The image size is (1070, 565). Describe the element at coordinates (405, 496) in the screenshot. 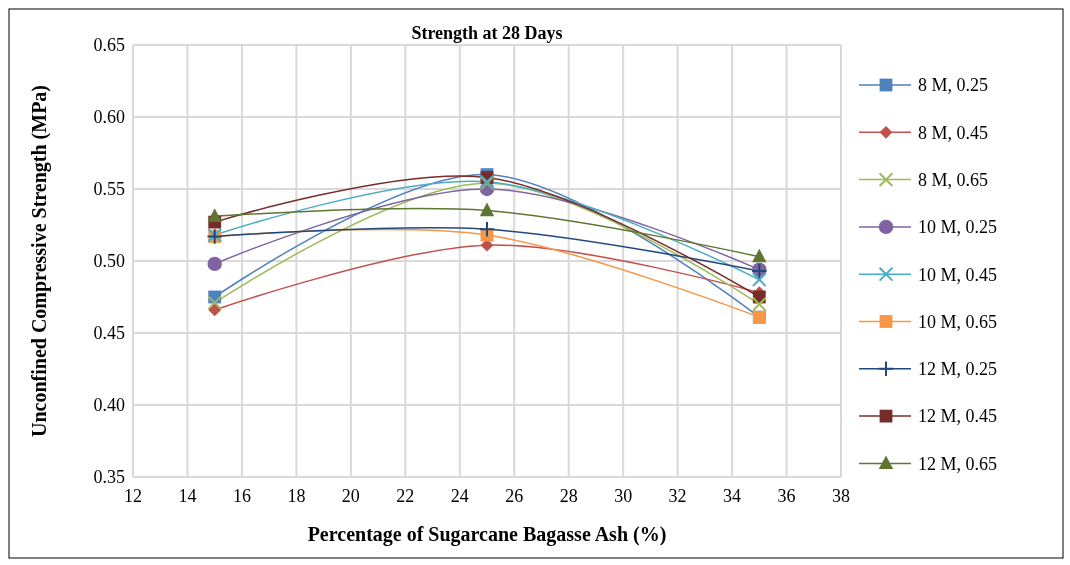

I see `x-tick-label: 22` at that location.